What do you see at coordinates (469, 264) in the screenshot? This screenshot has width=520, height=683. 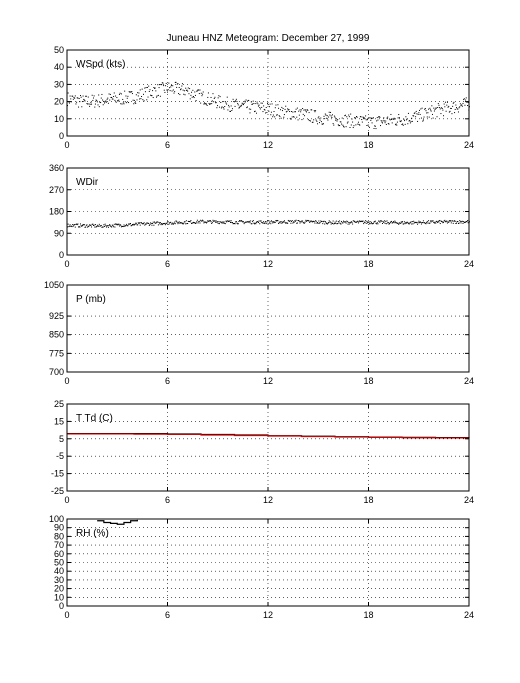 I see `x-tick-label: 24` at bounding box center [469, 264].